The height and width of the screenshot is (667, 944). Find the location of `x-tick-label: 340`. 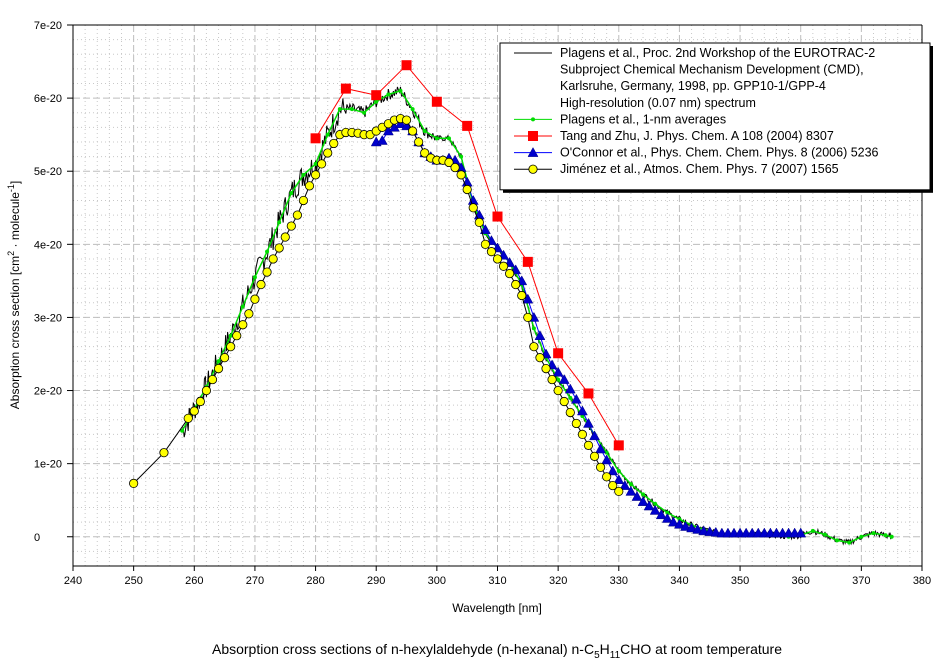

x-tick-label: 340 is located at coordinates (679, 581).